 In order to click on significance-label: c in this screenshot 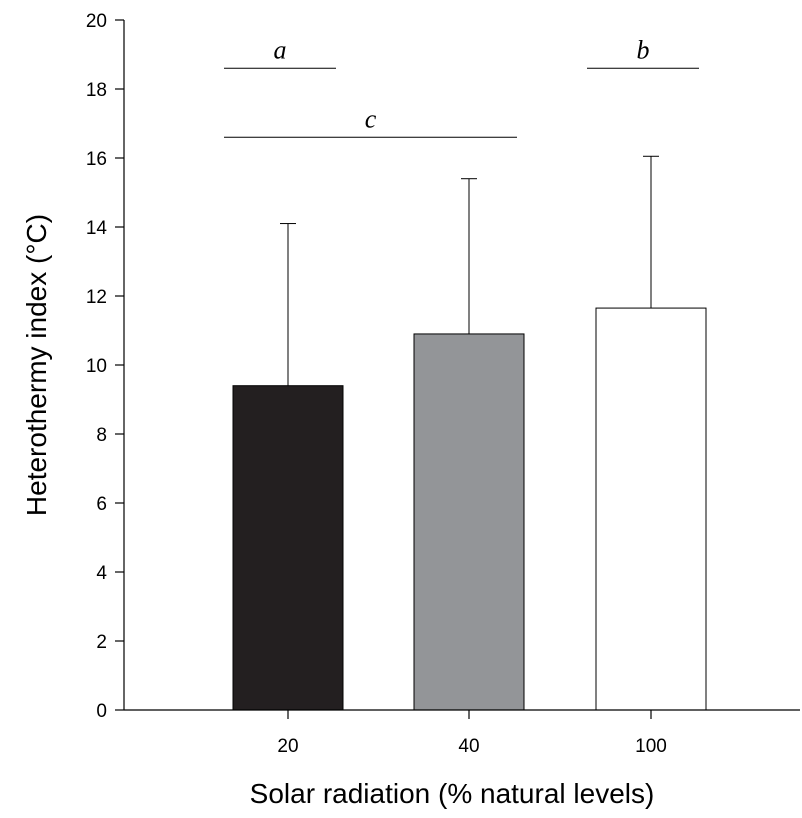, I will do `click(371, 118)`.